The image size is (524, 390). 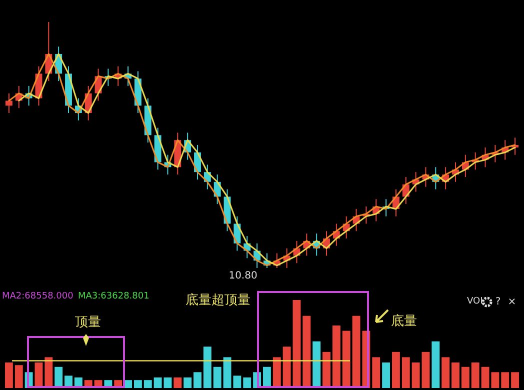 I want to click on annotation: VOL, so click(x=476, y=301).